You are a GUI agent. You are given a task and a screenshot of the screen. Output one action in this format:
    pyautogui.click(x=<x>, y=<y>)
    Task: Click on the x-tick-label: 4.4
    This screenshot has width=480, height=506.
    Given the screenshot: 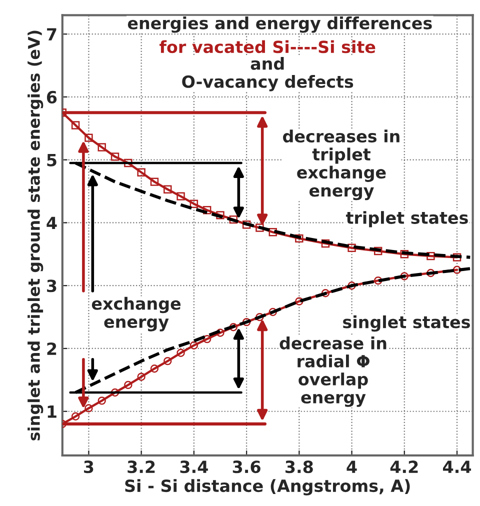 What is the action you would take?
    pyautogui.click(x=457, y=466)
    